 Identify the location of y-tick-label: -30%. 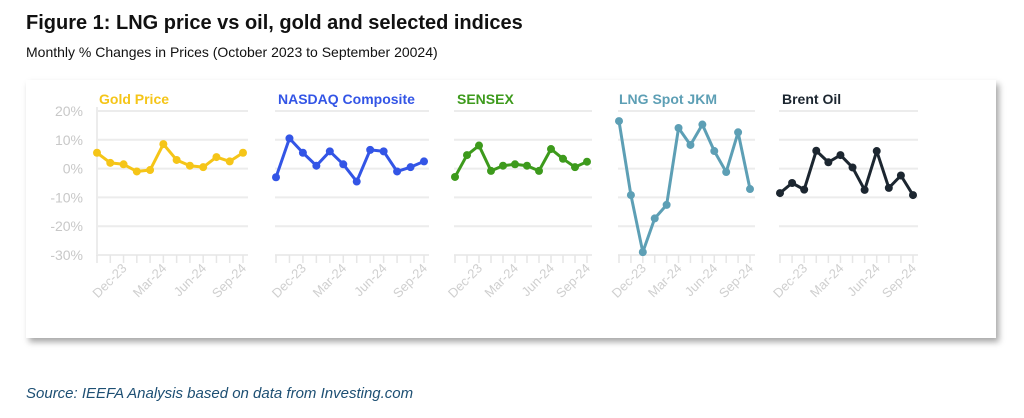
(66, 255).